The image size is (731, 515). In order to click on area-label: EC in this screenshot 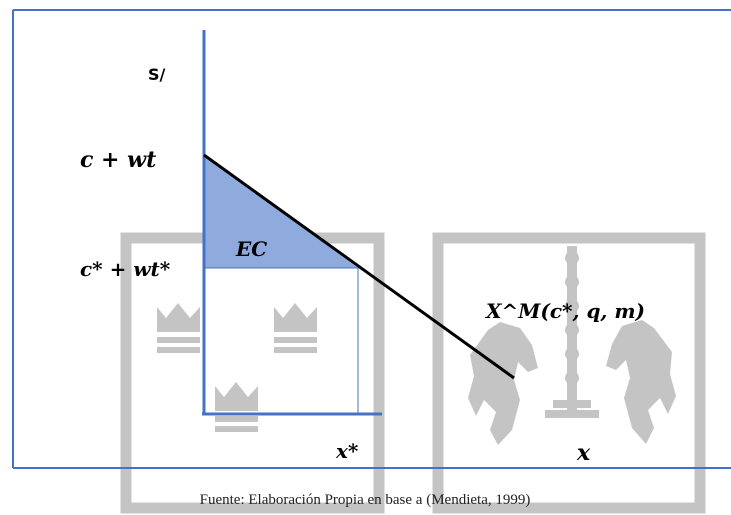, I will do `click(251, 249)`.